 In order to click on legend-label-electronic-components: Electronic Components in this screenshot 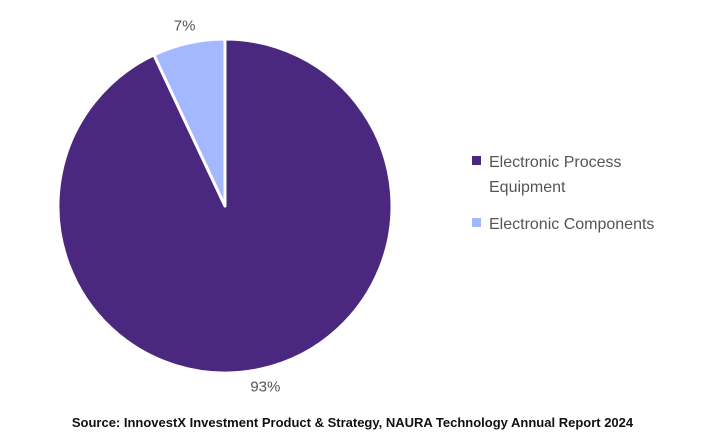, I will do `click(572, 224)`.